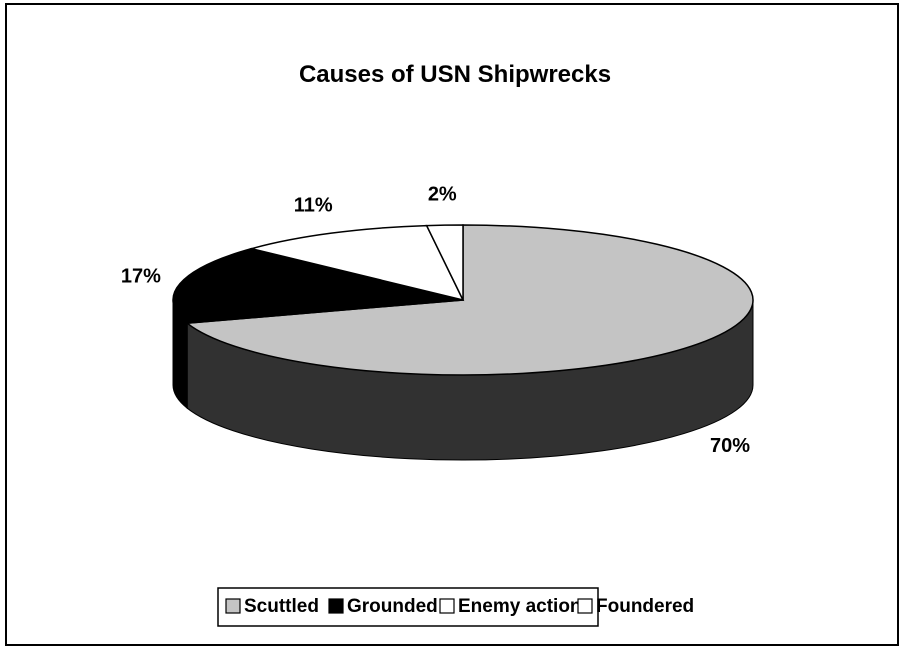  I want to click on legend-label: Foundered, so click(645, 606).